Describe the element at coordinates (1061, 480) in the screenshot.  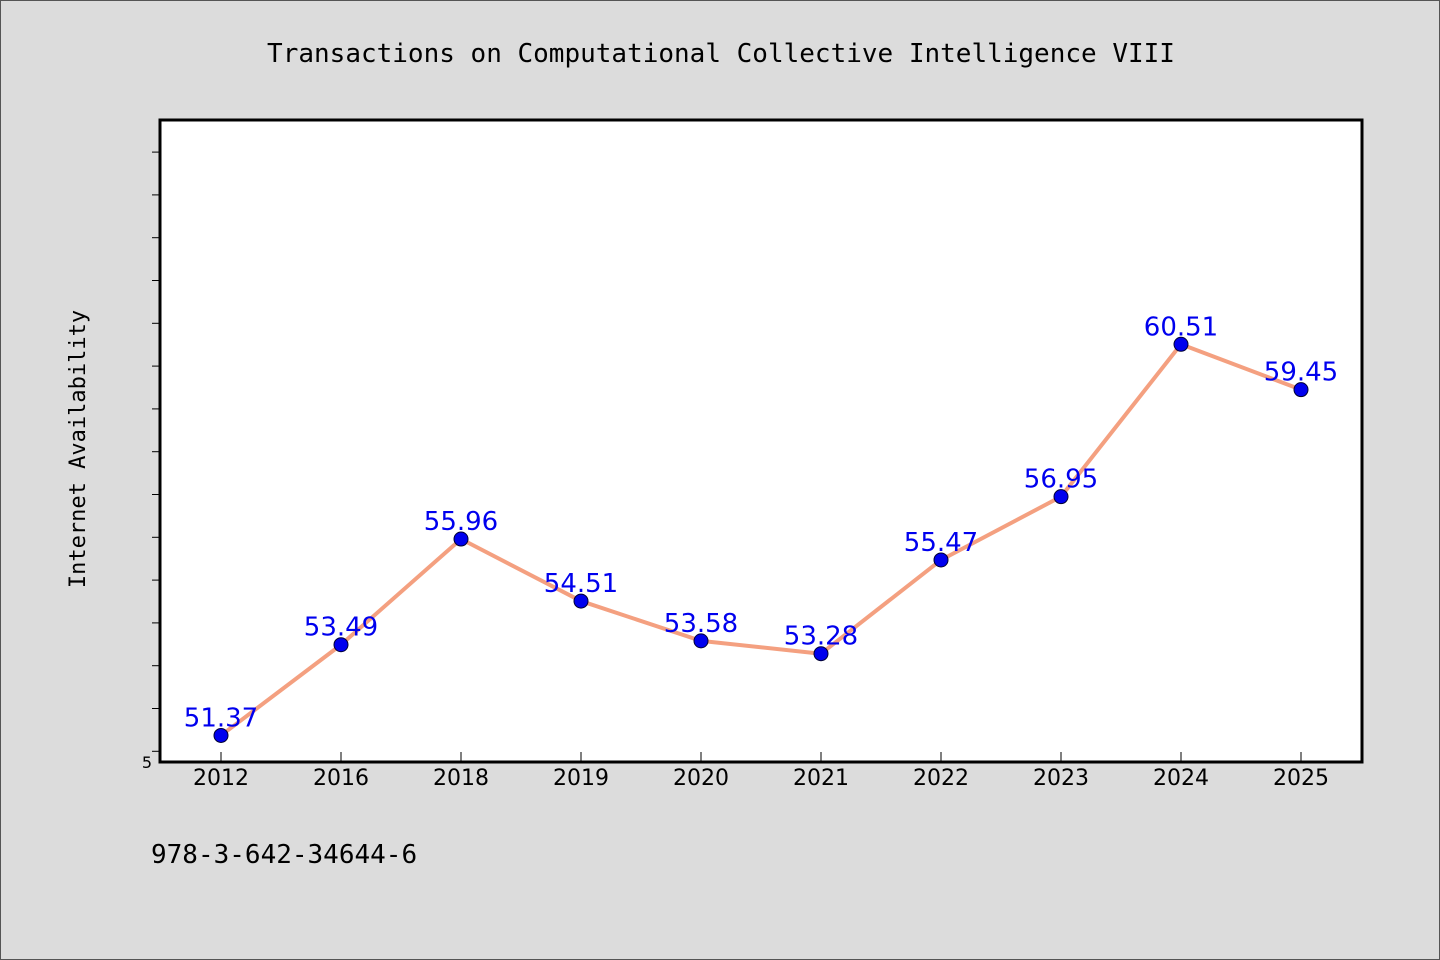
I see `data-label: 56.95` at that location.